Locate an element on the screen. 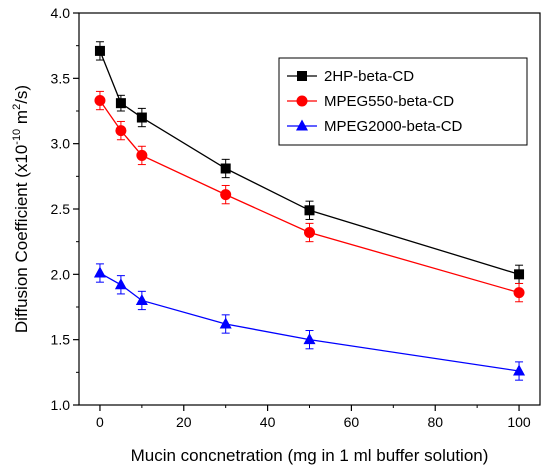  legend-item-1: MPEG550-beta-CD is located at coordinates (370, 101).